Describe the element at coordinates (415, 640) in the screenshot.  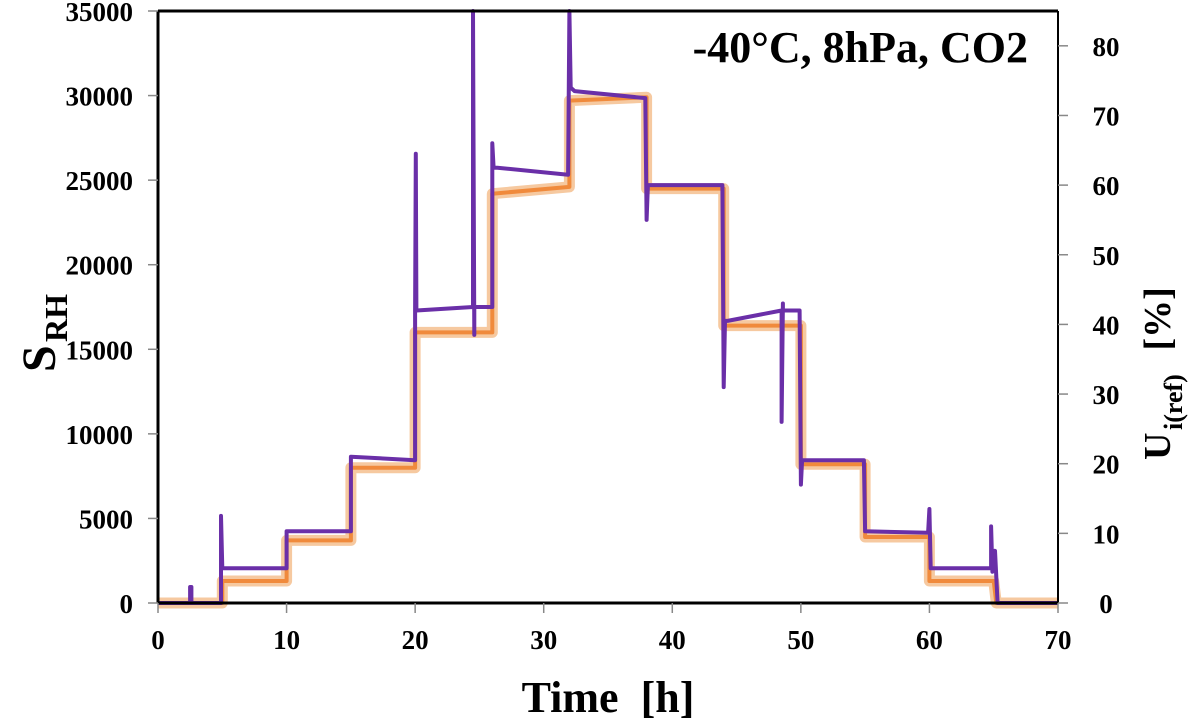
I see `x-tick-label: 20` at that location.